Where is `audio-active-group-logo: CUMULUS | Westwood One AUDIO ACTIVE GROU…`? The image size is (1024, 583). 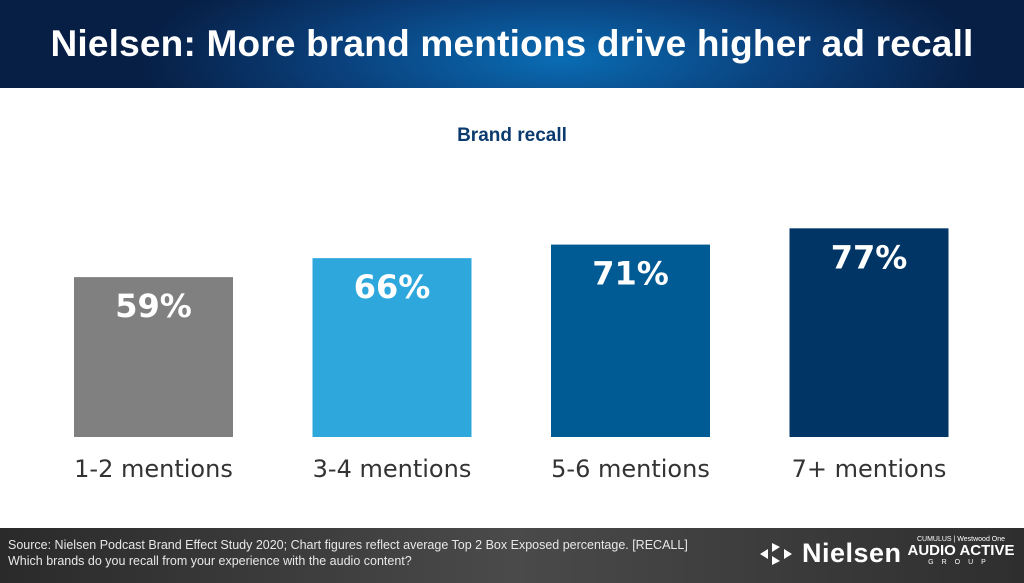 audio-active-group-logo: CUMULUS | Westwood One AUDIO ACTIVE GROU… is located at coordinates (961, 551).